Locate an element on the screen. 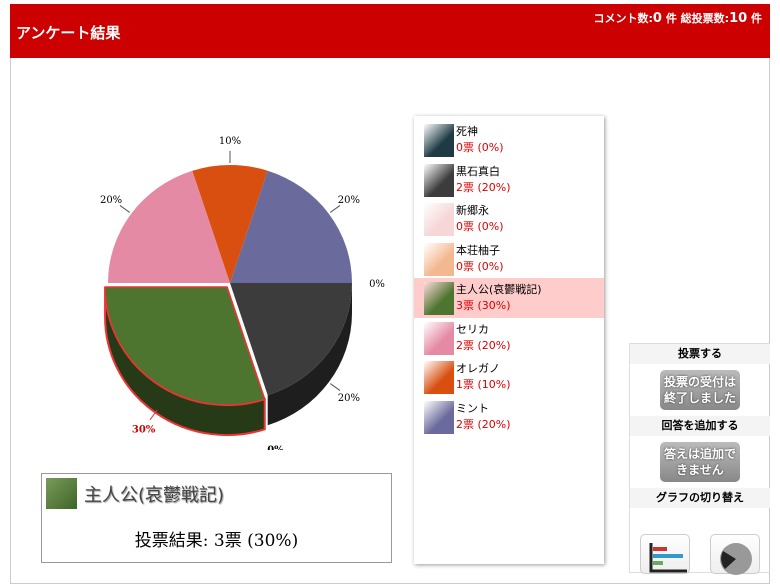 The image size is (780, 584). bar-chart-button is located at coordinates (665, 554).